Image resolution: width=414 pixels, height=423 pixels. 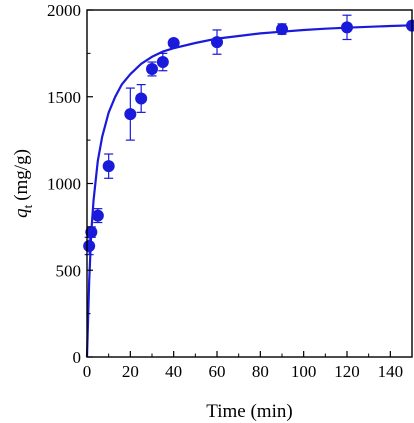 I want to click on x-tick-label: 60, so click(x=217, y=371).